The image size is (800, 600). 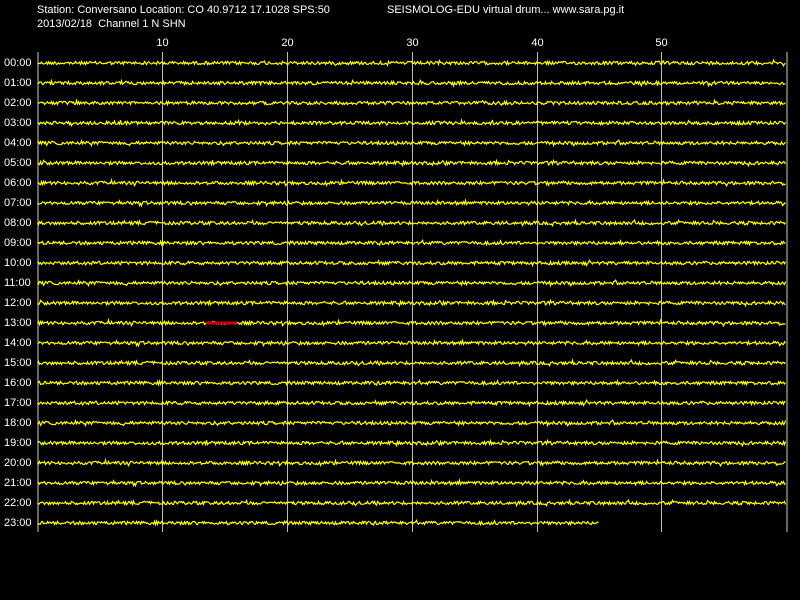 I want to click on hour-label: 05:00, so click(x=18, y=163).